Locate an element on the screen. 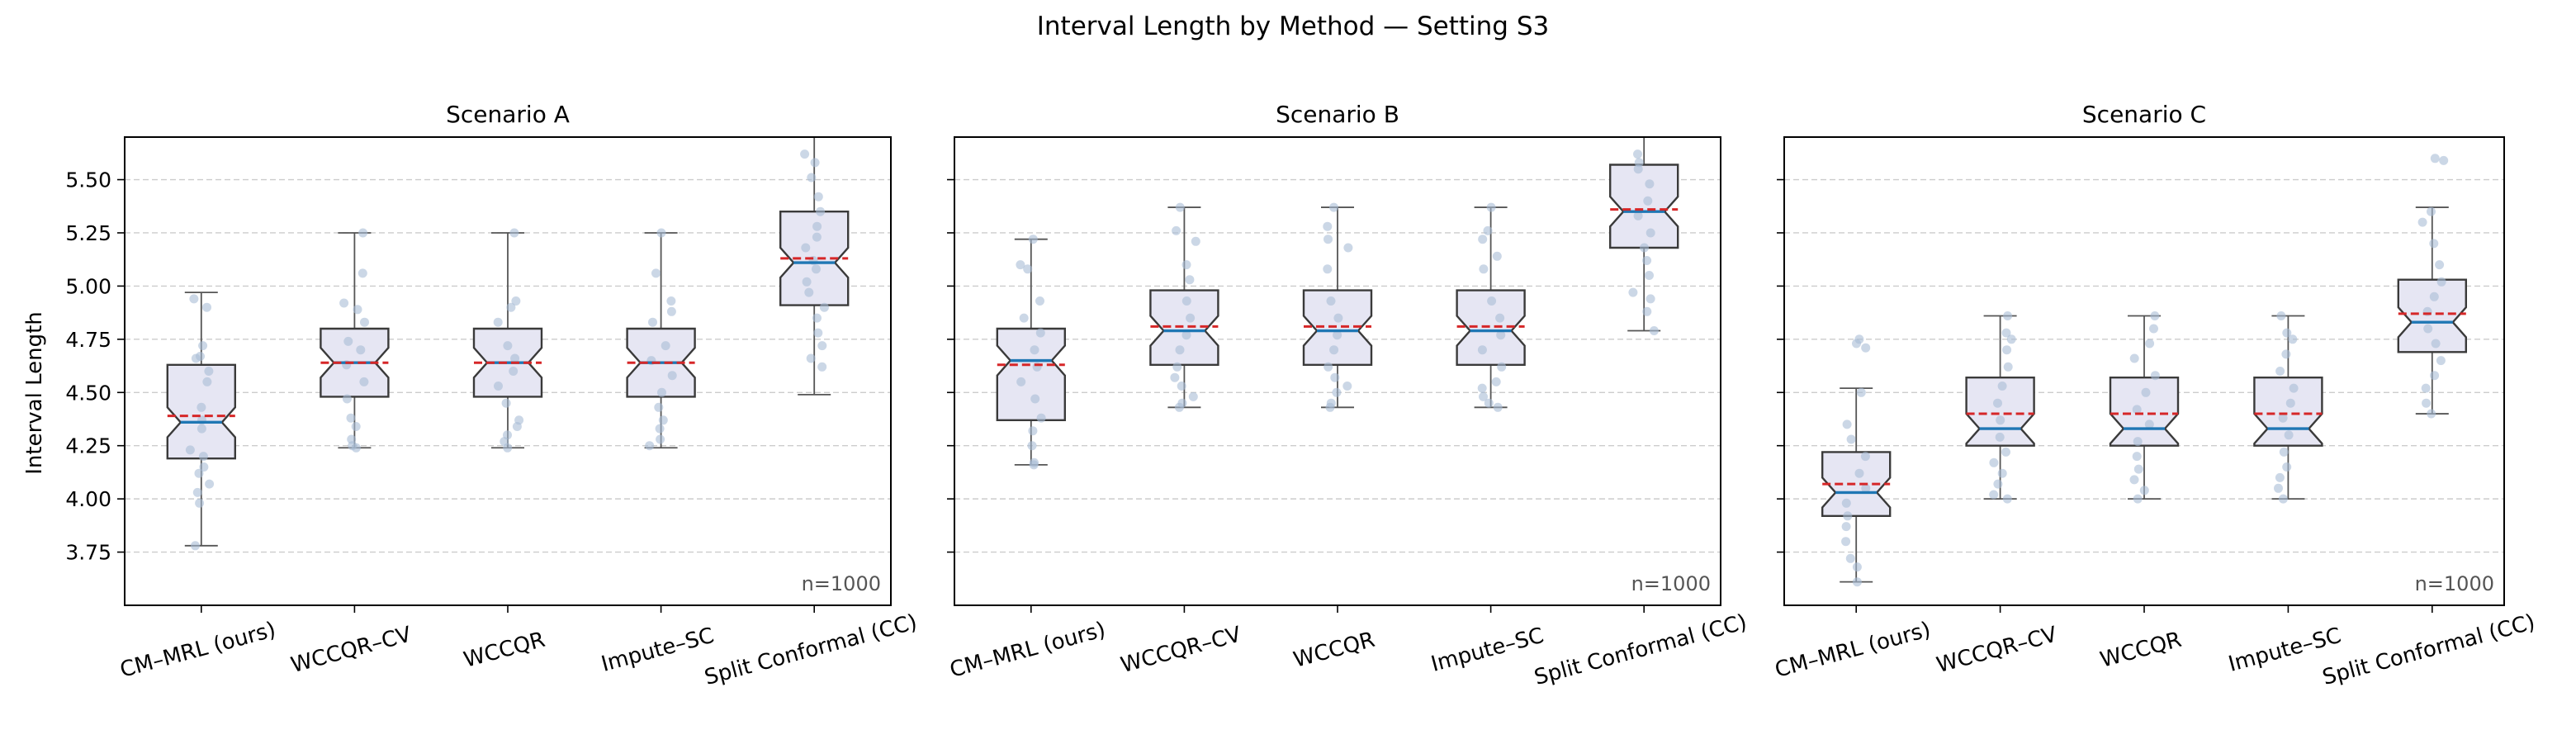  y-tick-label: 5.00 is located at coordinates (88, 286).